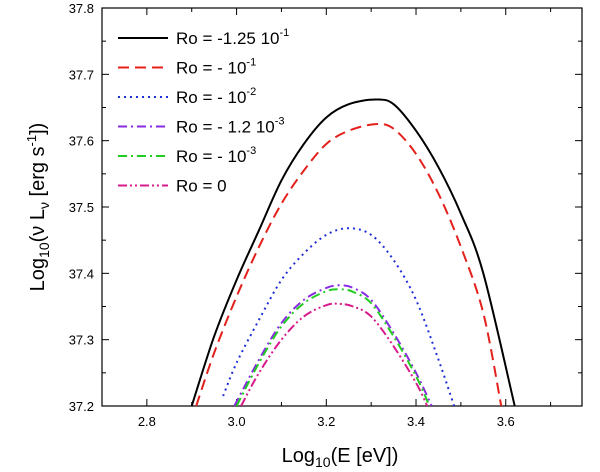 The height and width of the screenshot is (472, 600). Describe the element at coordinates (506, 421) in the screenshot. I see `x-tick-label: 3.6` at that location.